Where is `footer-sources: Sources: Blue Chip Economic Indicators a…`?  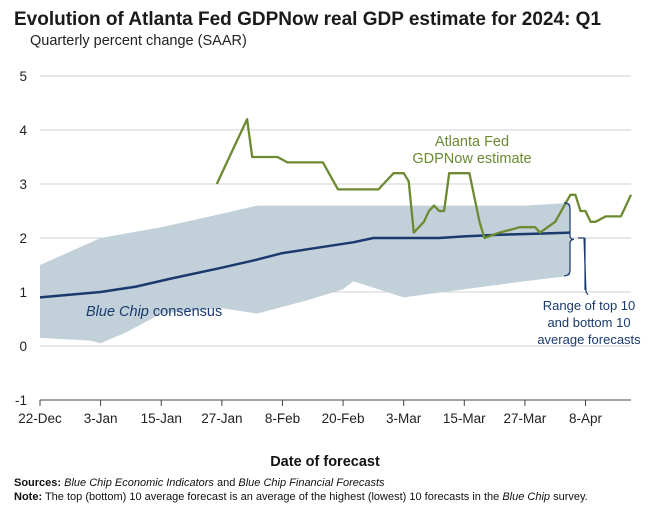 footer-sources: Sources: Blue Chip Economic Indicators a… is located at coordinates (326, 490).